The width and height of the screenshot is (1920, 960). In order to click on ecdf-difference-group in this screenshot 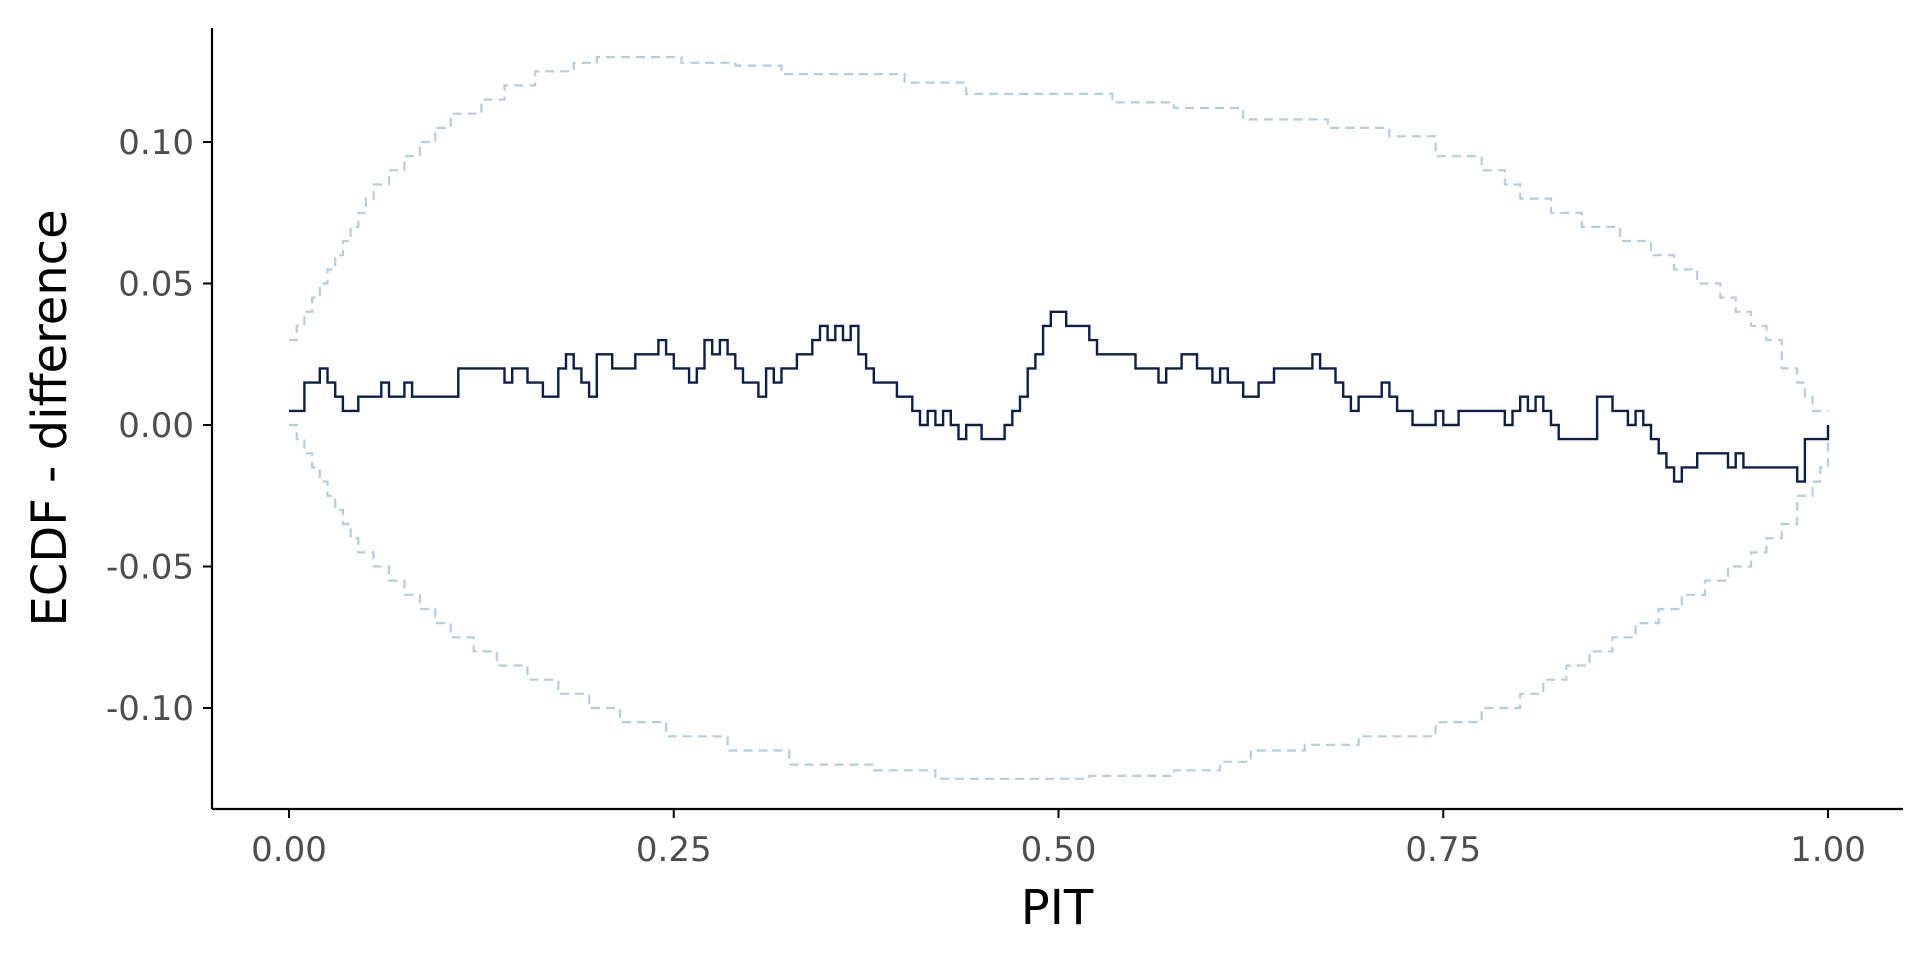, I will do `click(1059, 396)`.